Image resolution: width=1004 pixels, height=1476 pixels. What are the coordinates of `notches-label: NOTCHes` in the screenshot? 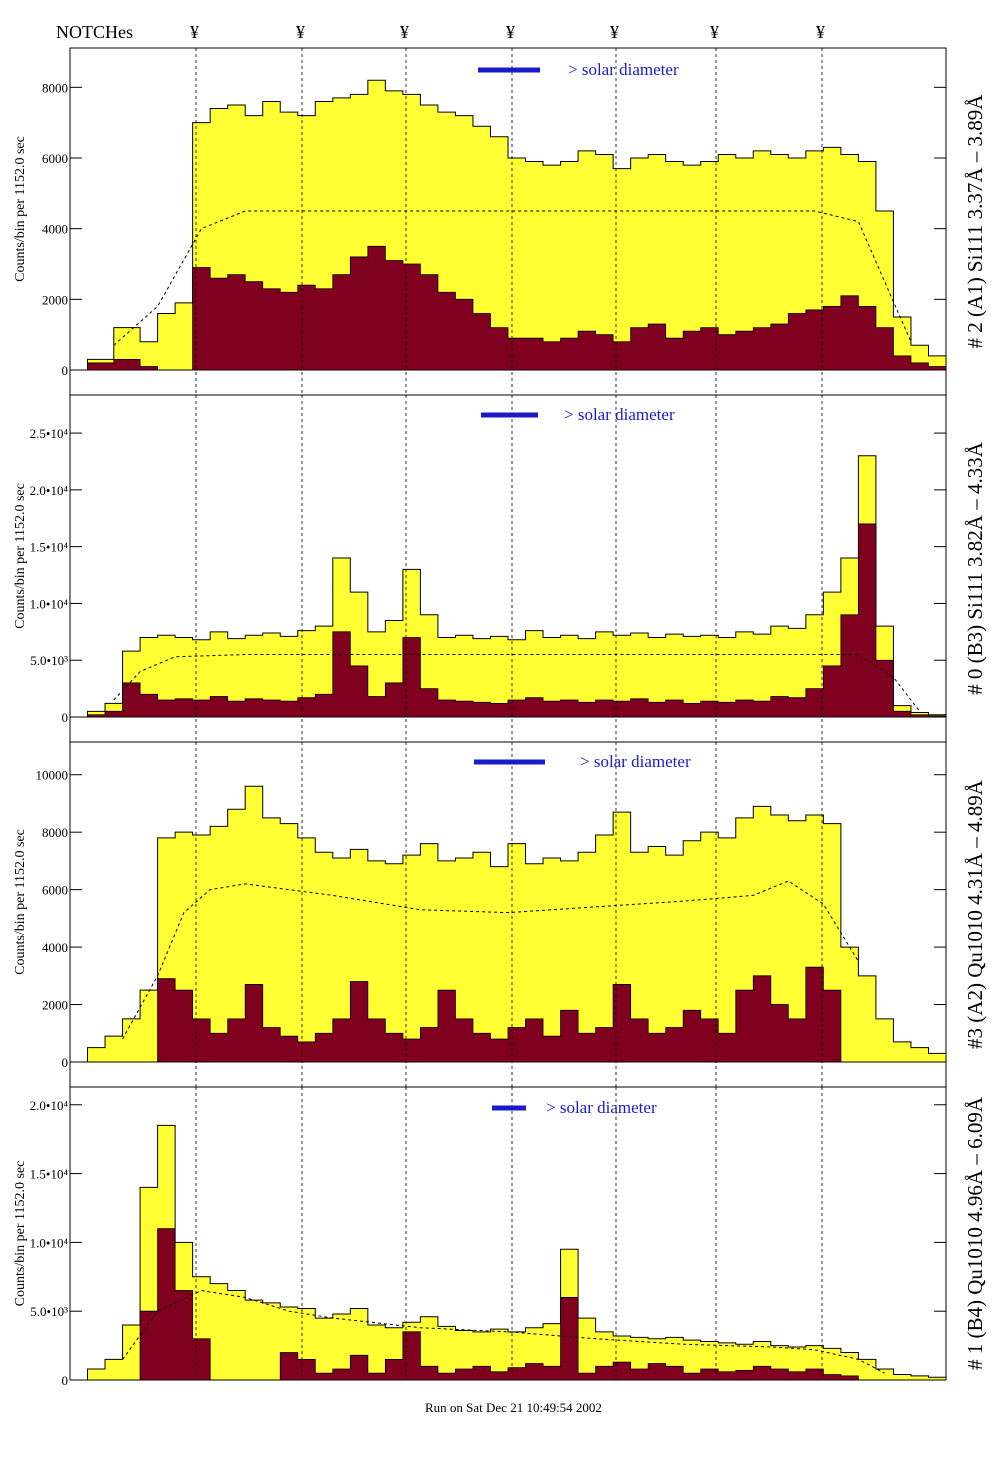 It's located at (94, 32).